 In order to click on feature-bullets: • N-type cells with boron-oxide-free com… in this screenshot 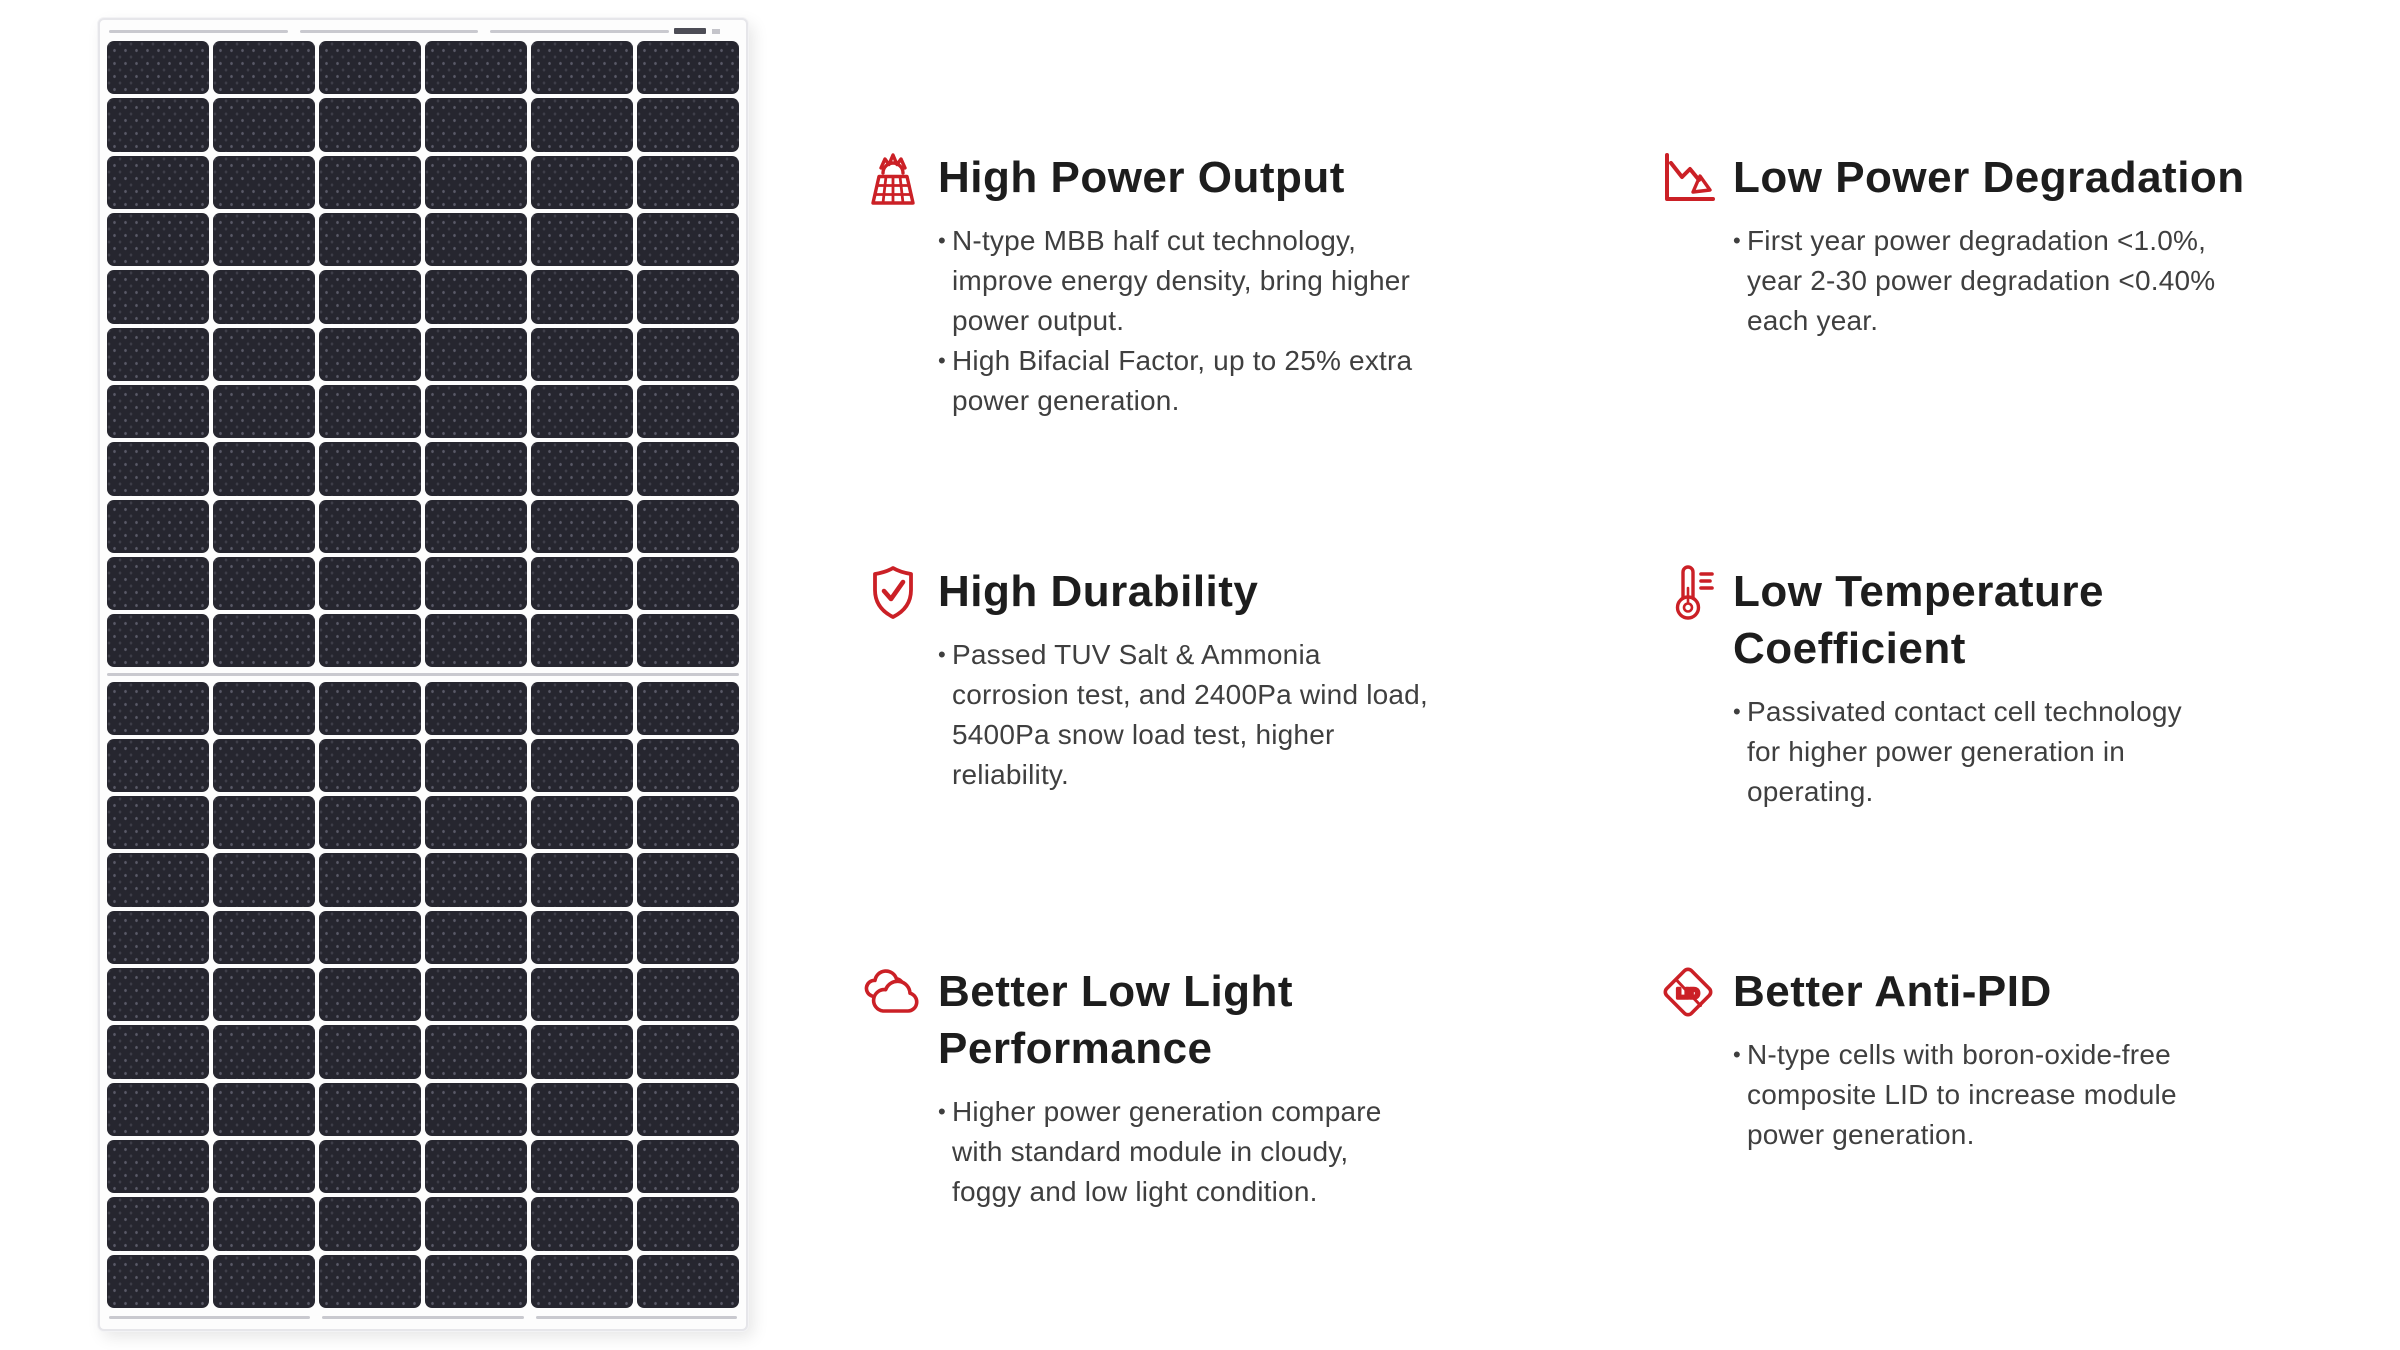, I will do `click(2066, 1095)`.